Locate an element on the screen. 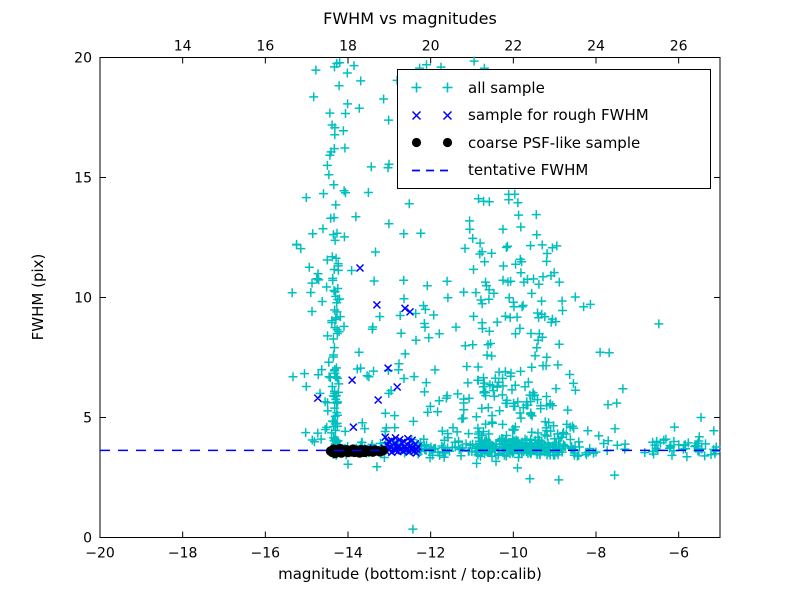 The height and width of the screenshot is (600, 800). x-axis-label: magnitude (bottom:isnt / top:calib) is located at coordinates (410, 574).